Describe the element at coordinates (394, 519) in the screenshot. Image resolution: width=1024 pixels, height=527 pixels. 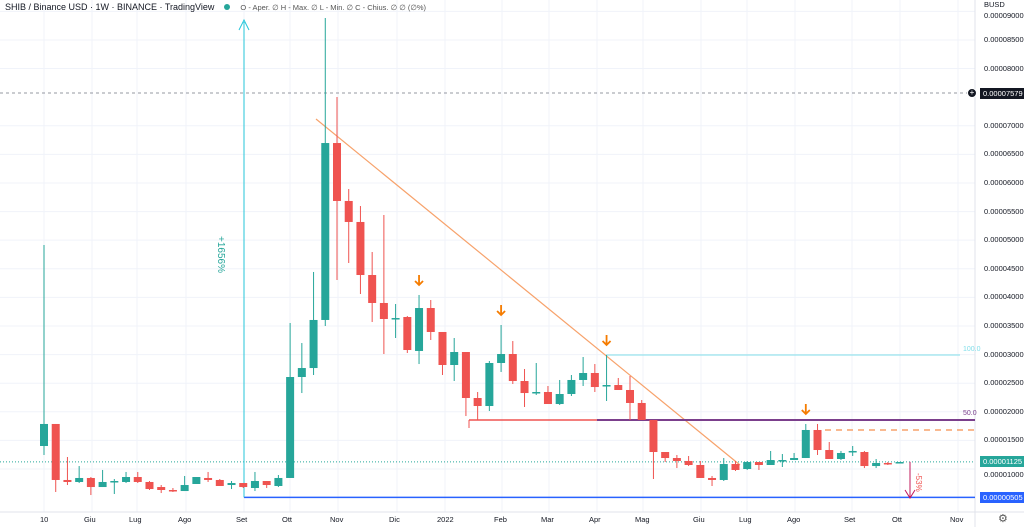
I see `time-tick-label: Dic` at that location.